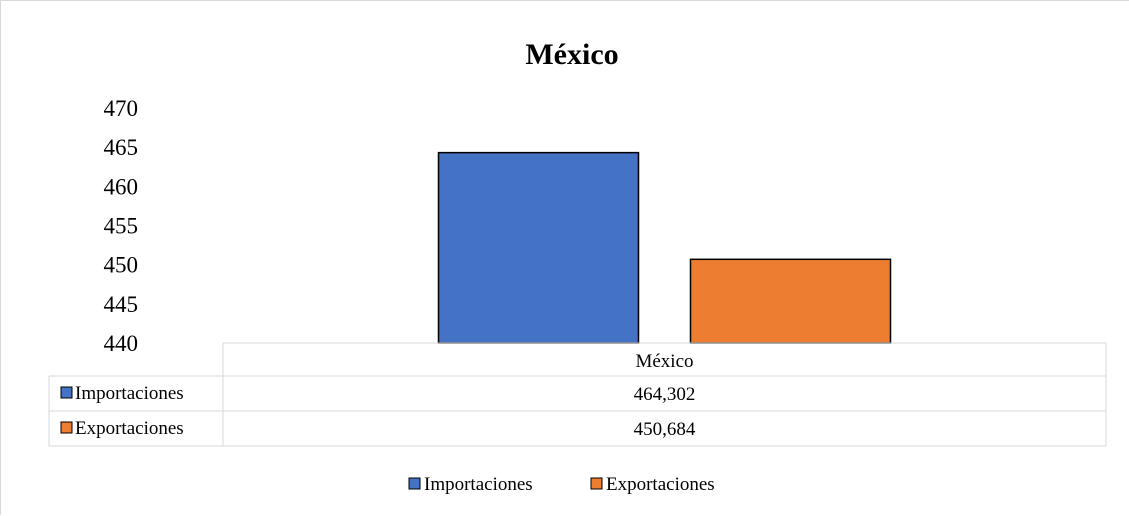 The image size is (1129, 516). What do you see at coordinates (790, 301) in the screenshot?
I see `bar-exportaciones` at bounding box center [790, 301].